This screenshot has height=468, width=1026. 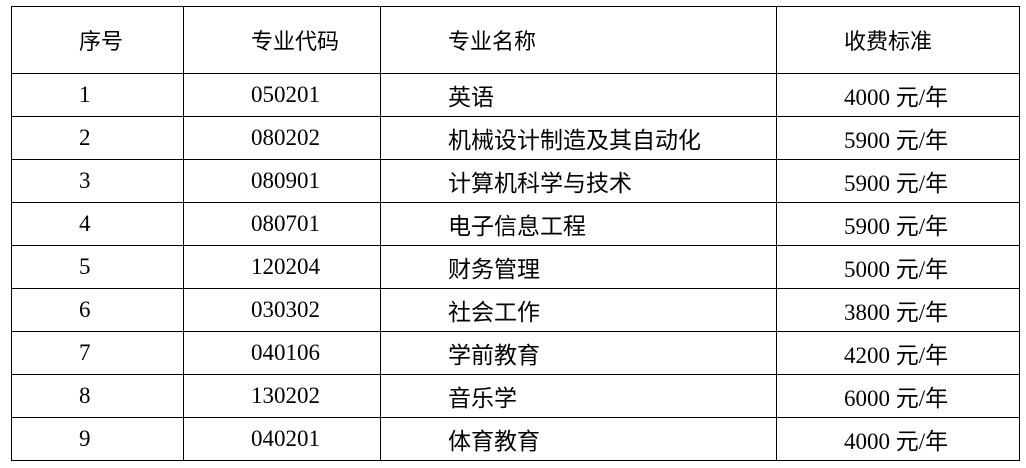 What do you see at coordinates (898, 40) in the screenshot?
I see `header-fee: 收费标准` at bounding box center [898, 40].